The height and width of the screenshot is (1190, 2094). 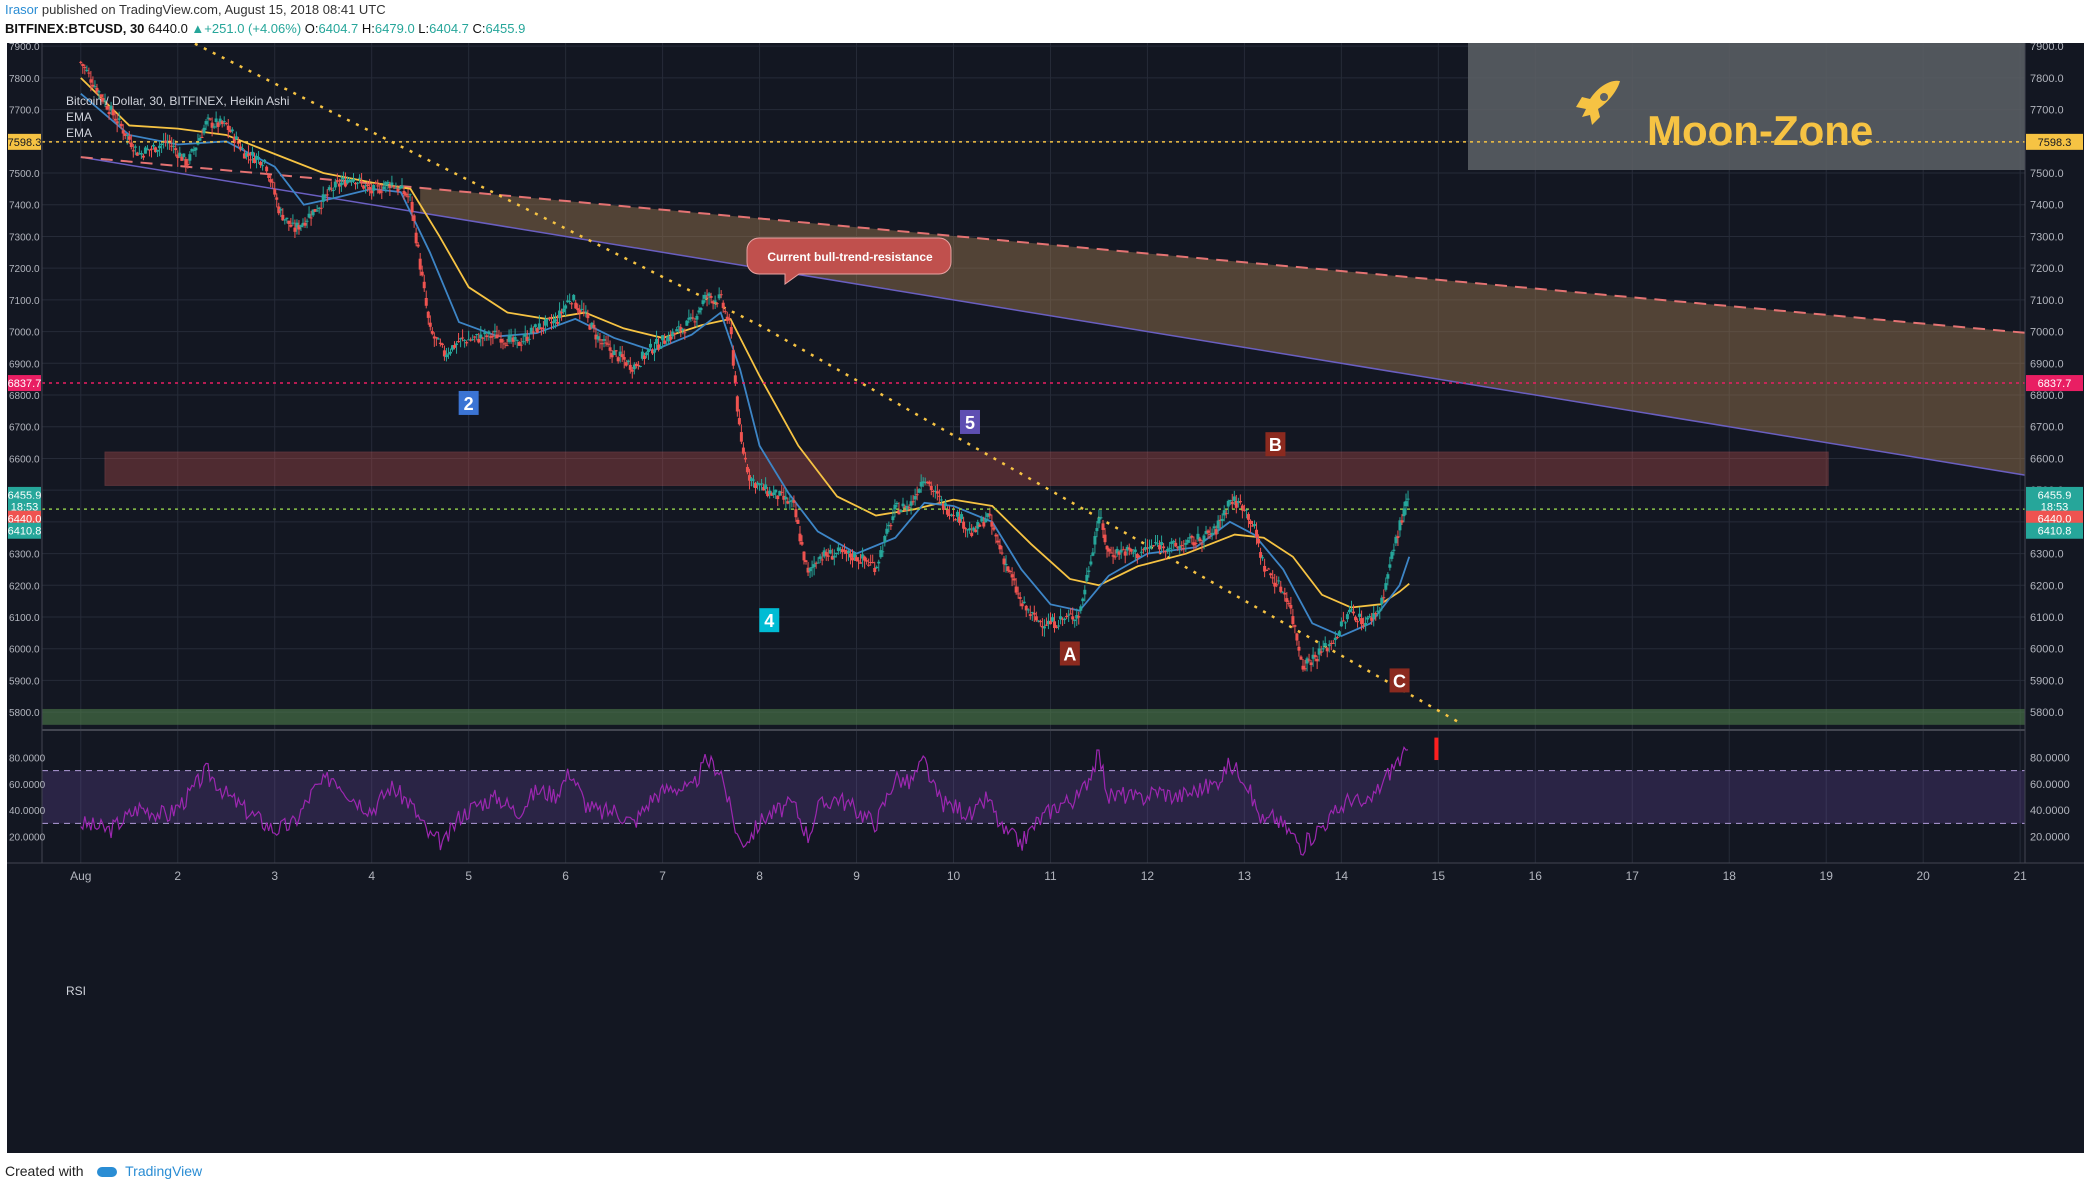 What do you see at coordinates (24, 555) in the screenshot?
I see `price-tick-left: 6300.0` at bounding box center [24, 555].